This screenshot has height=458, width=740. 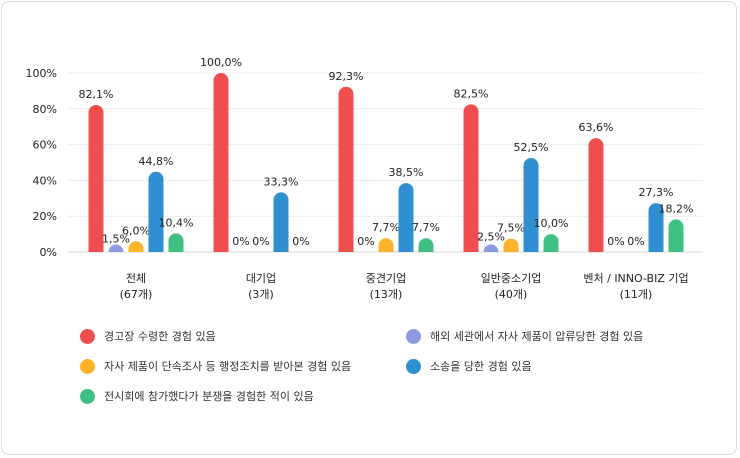 I want to click on data-label: 18,2%, so click(x=676, y=208).